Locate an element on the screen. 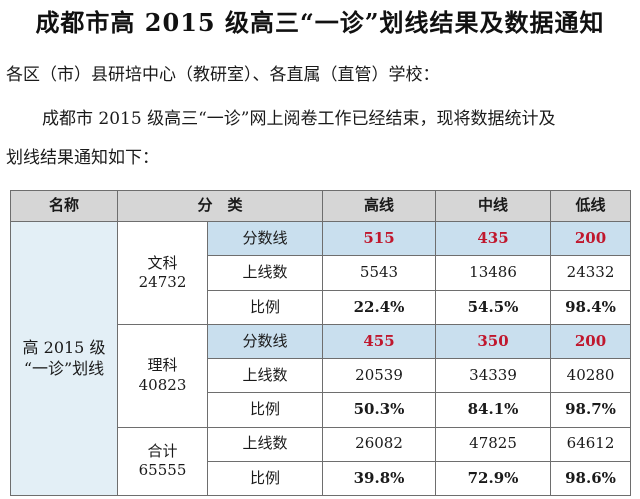 The width and height of the screenshot is (640, 499). subject-label: 合计 is located at coordinates (162, 450).